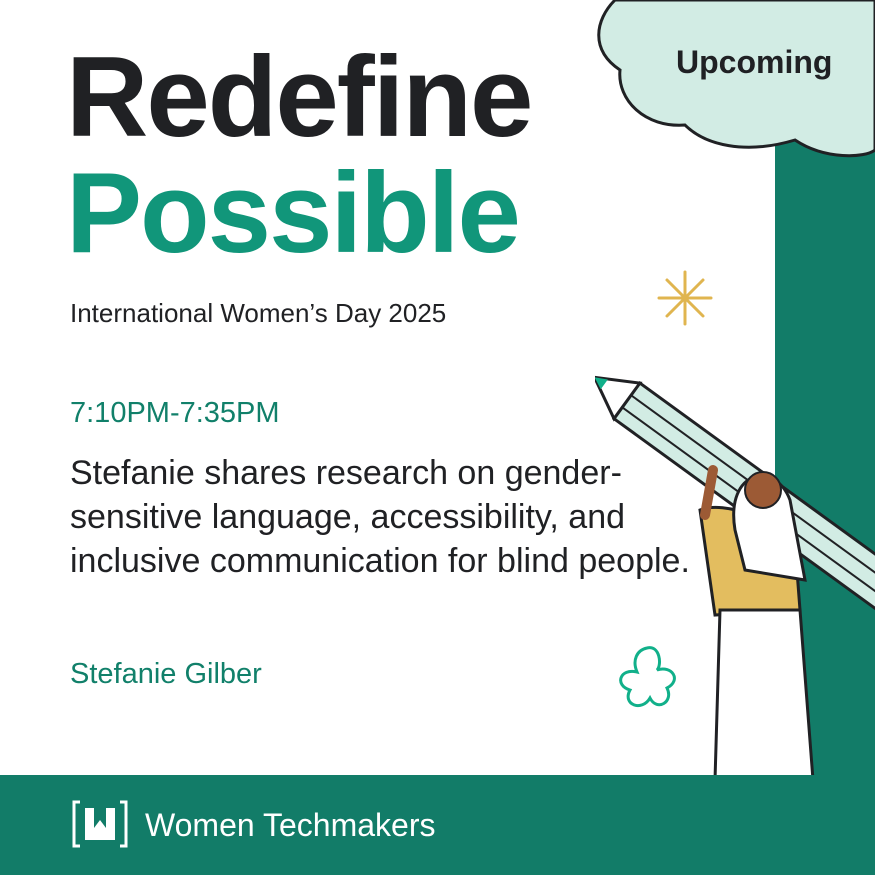 The width and height of the screenshot is (875, 875). I want to click on footer-bar, so click(437, 825).